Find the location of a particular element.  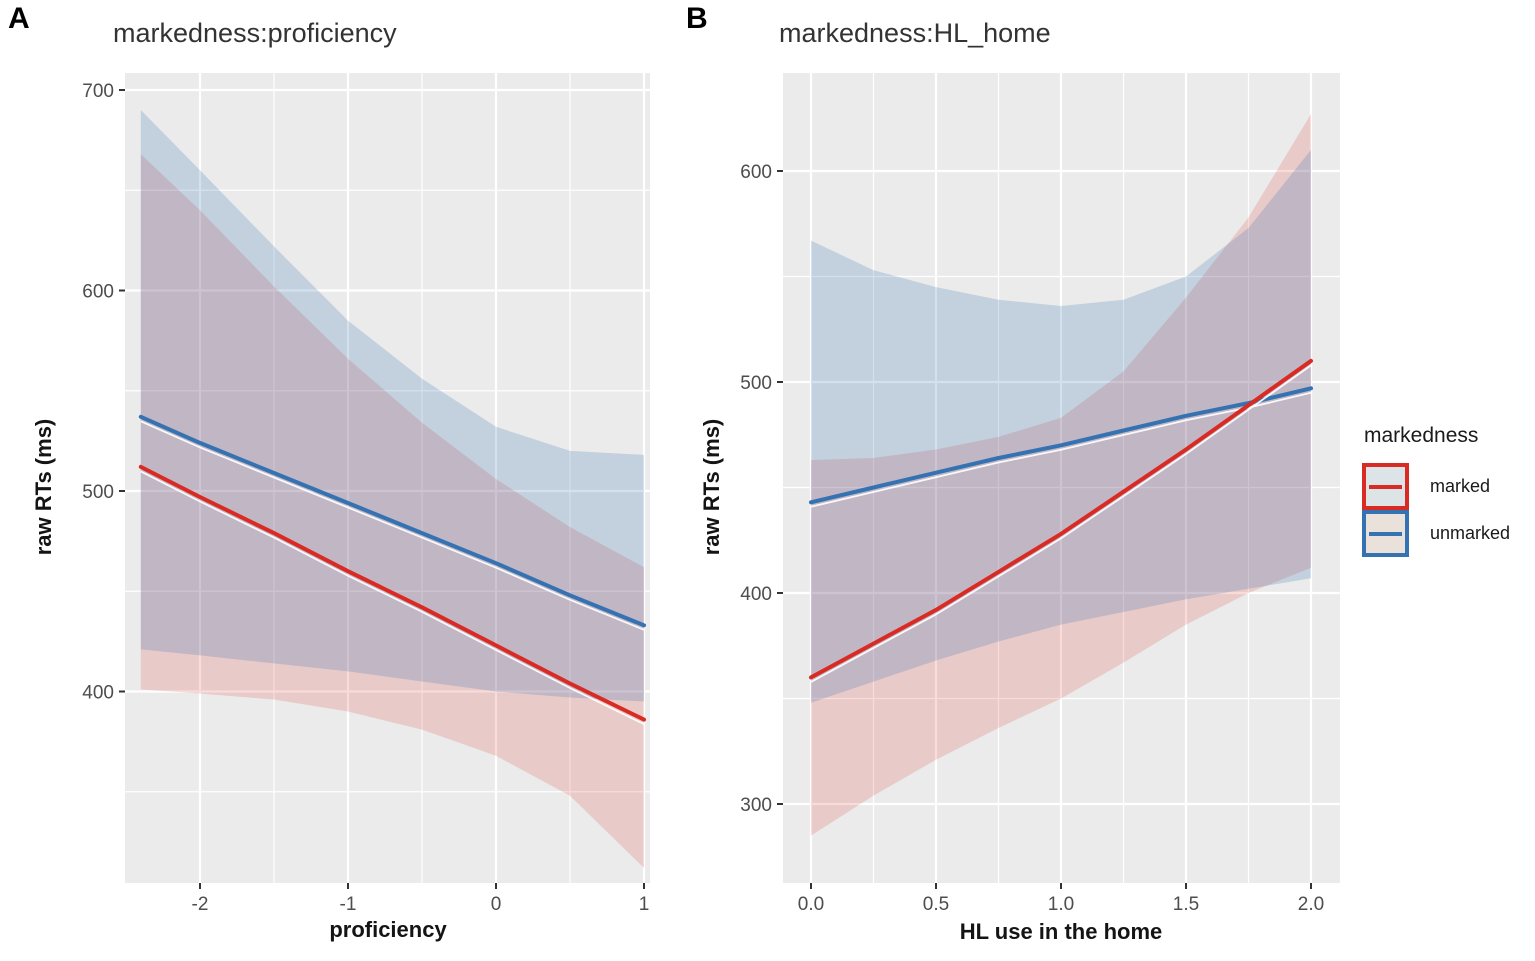

x-tick-label: 0.5 is located at coordinates (936, 904).